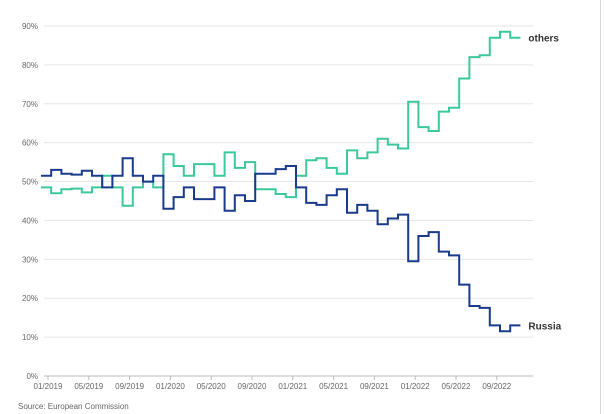 The height and width of the screenshot is (414, 604). I want to click on x-tick-label: 09/2021, so click(374, 386).